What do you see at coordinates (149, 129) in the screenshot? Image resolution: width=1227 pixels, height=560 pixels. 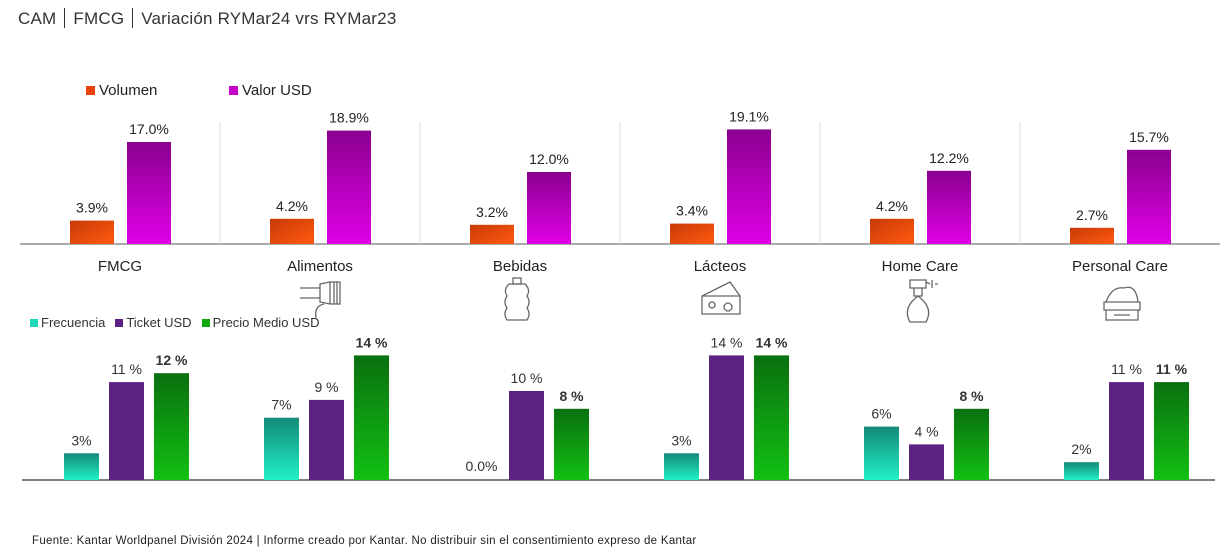 I see `data-label: 17.0%` at bounding box center [149, 129].